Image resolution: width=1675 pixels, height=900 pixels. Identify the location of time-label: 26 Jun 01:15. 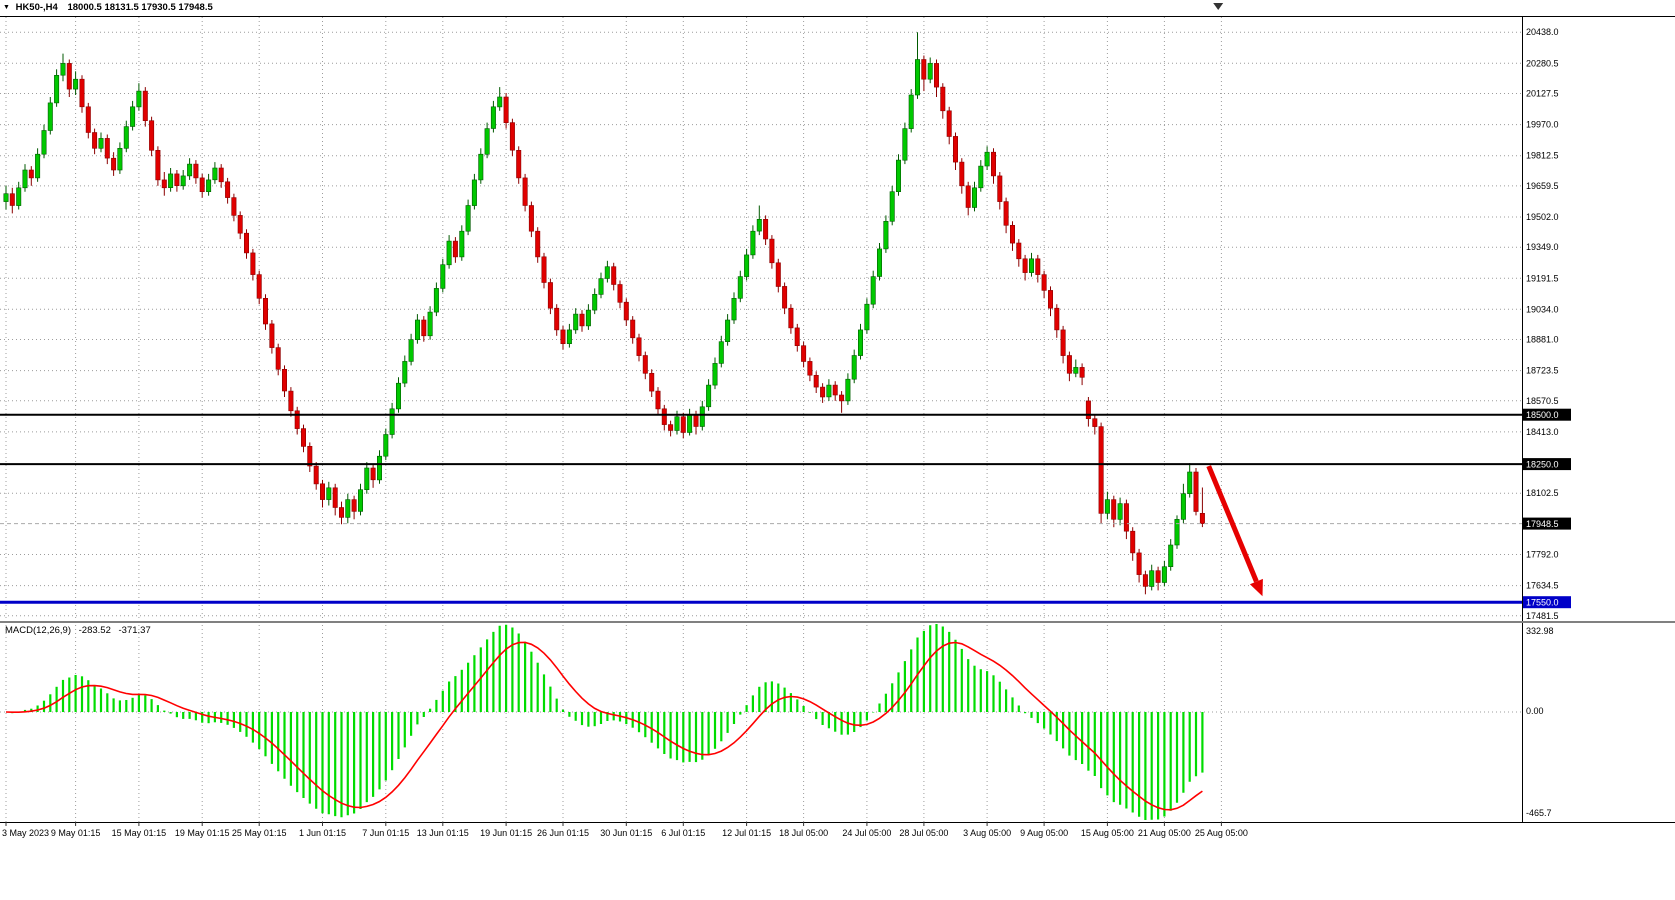
(563, 833).